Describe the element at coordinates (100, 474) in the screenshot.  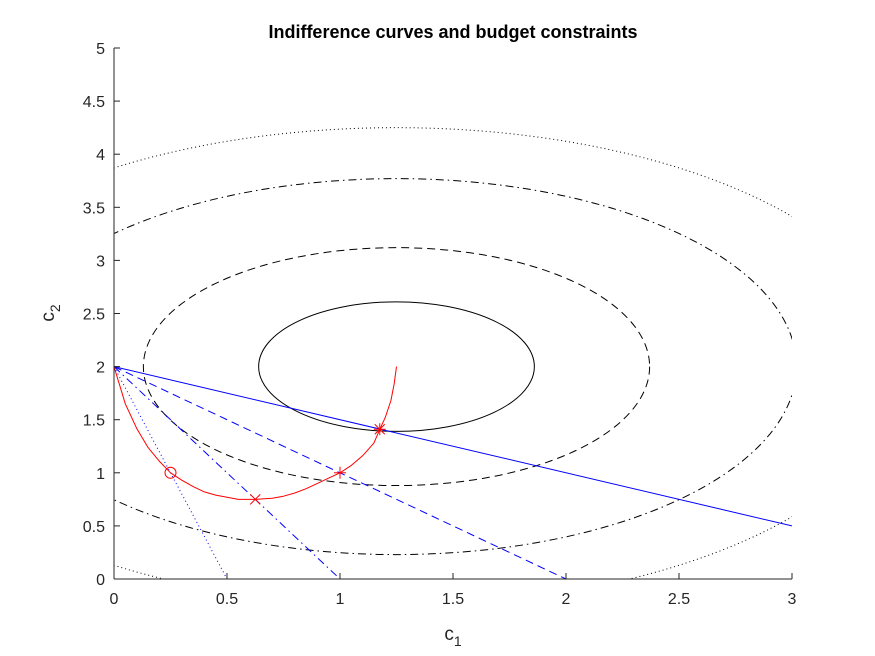
I see `y-tick-label: 1` at that location.